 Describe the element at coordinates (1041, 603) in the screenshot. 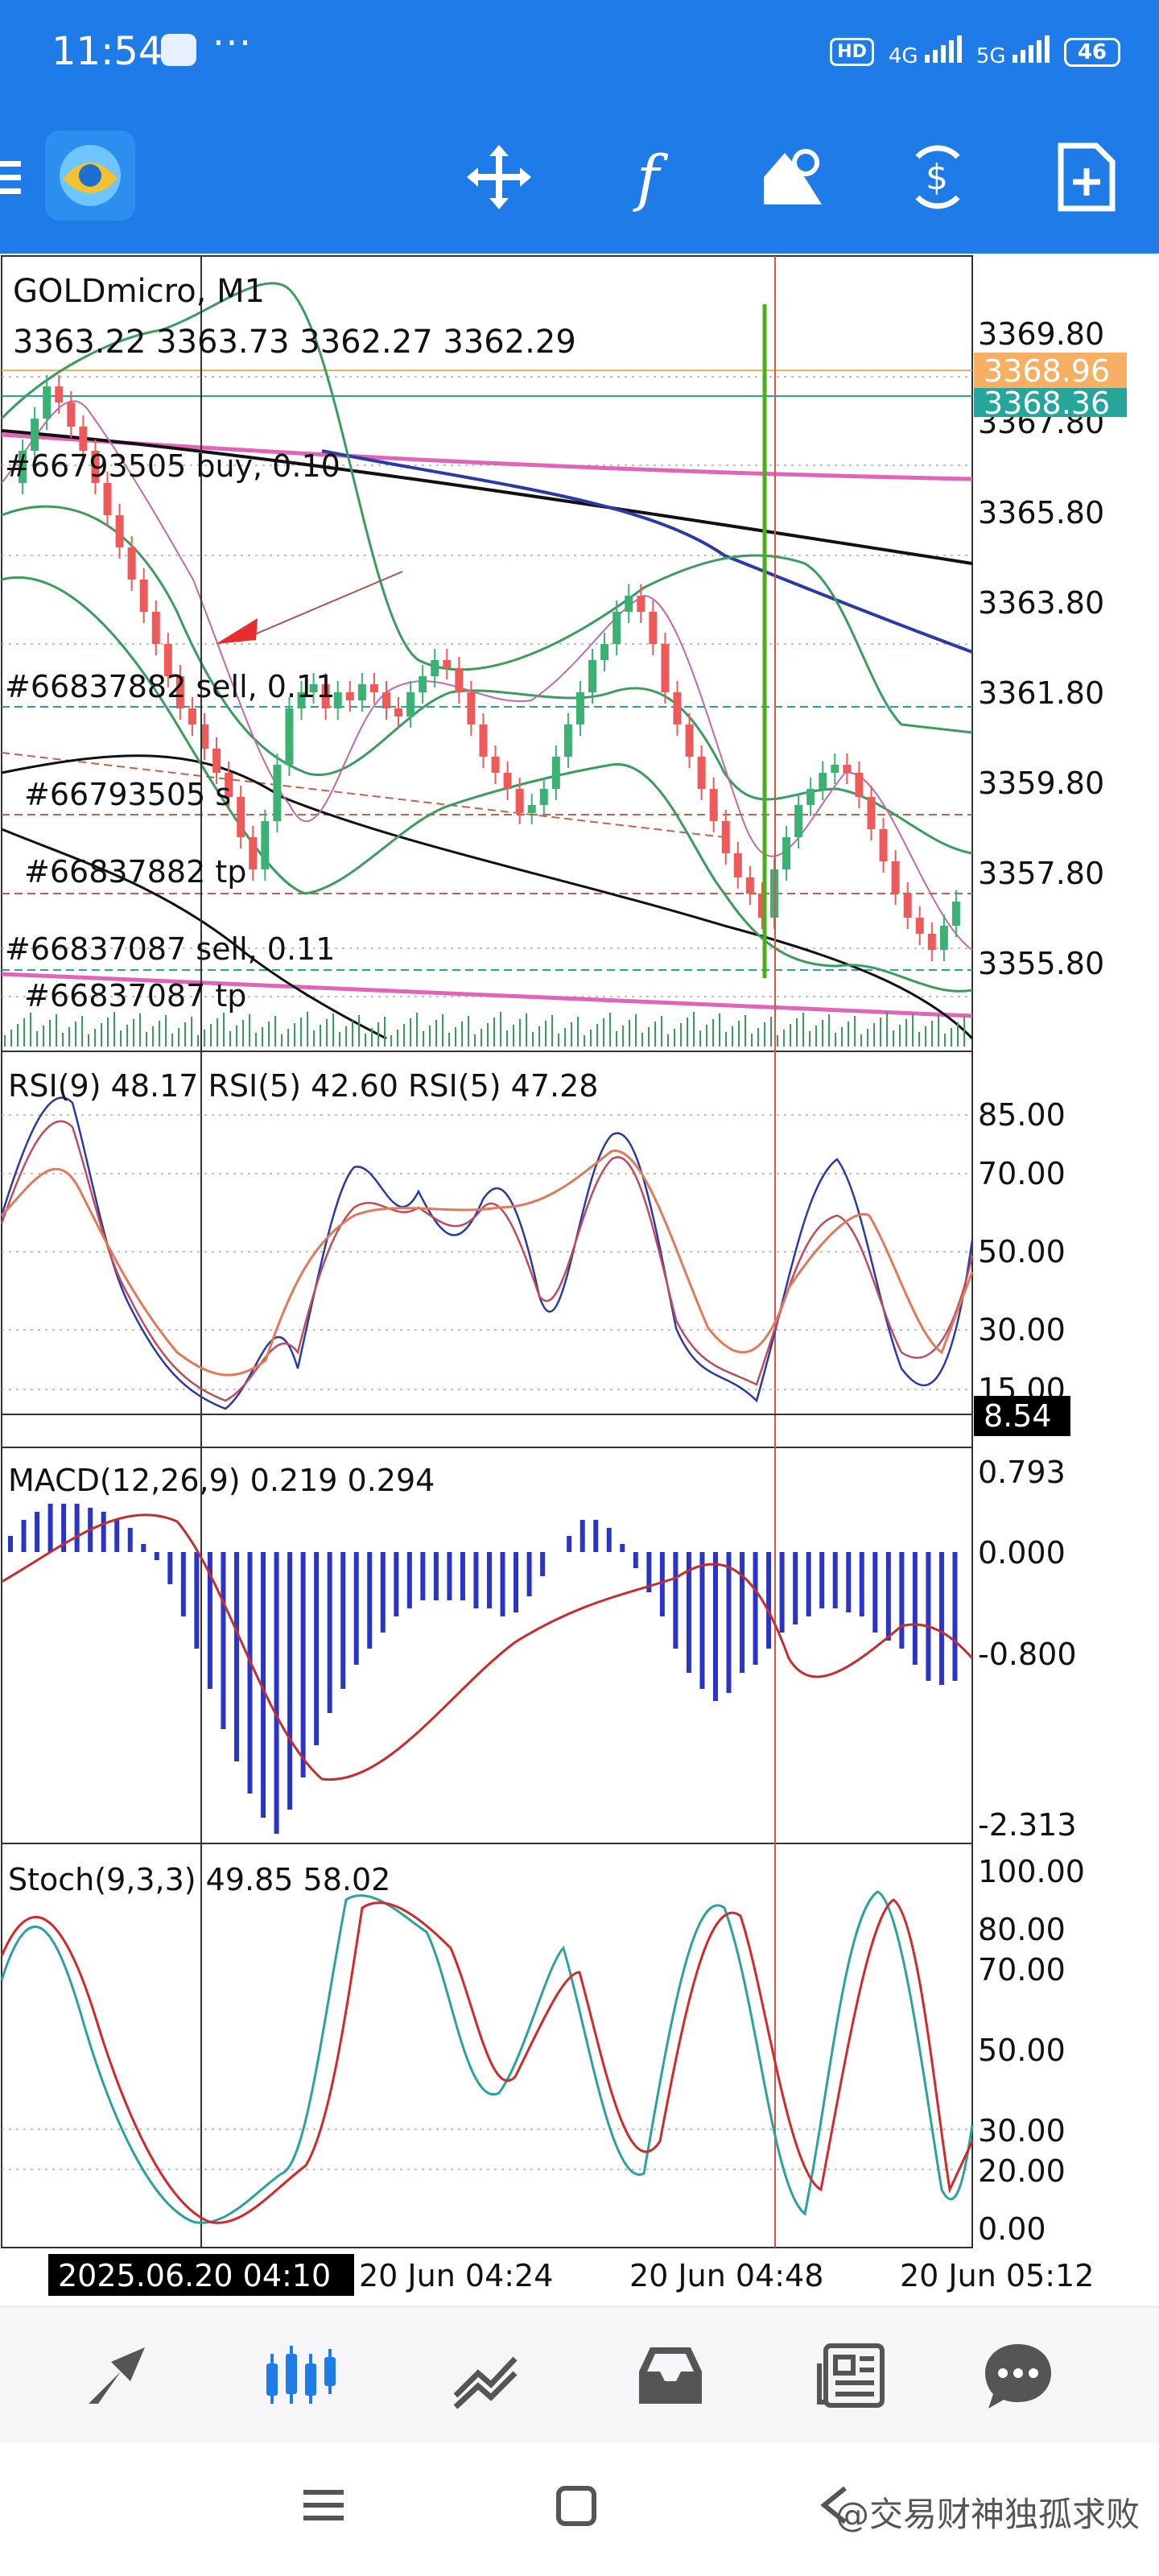

I see `price-tick: 3363.80` at that location.